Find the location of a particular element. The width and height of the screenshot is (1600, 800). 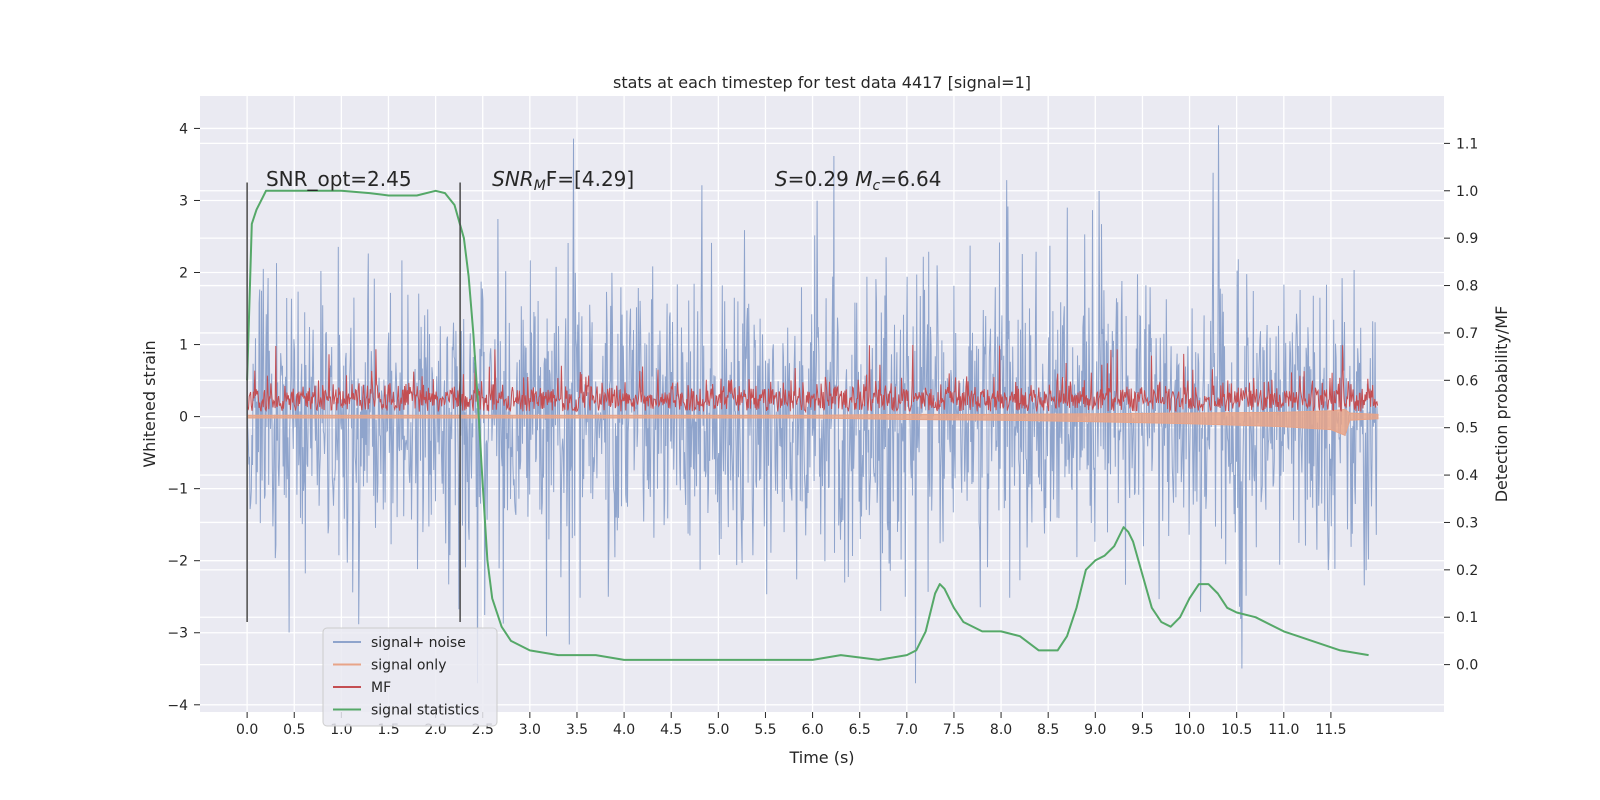

x-tick-label: 3.0 is located at coordinates (530, 730).